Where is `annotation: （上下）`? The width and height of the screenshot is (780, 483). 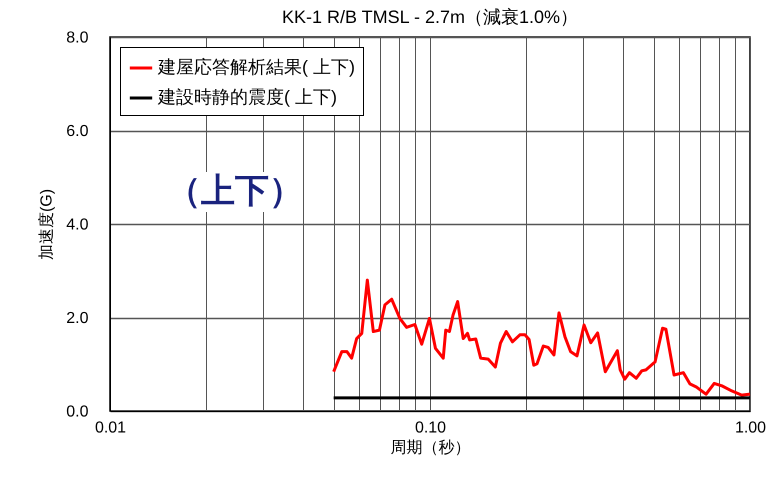
annotation: （上下） is located at coordinates (235, 191).